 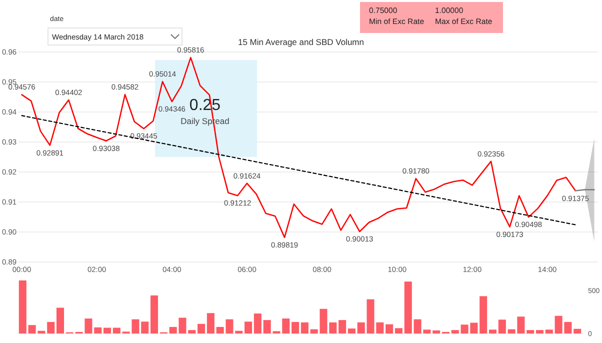 I want to click on chart-title: 15 Min Average and SBD Volumn, so click(x=301, y=42).